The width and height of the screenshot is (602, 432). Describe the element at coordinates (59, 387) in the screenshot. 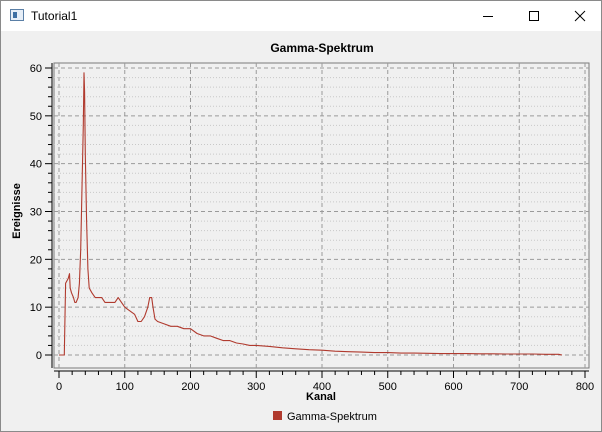

I see `x-tick-label: 0` at that location.